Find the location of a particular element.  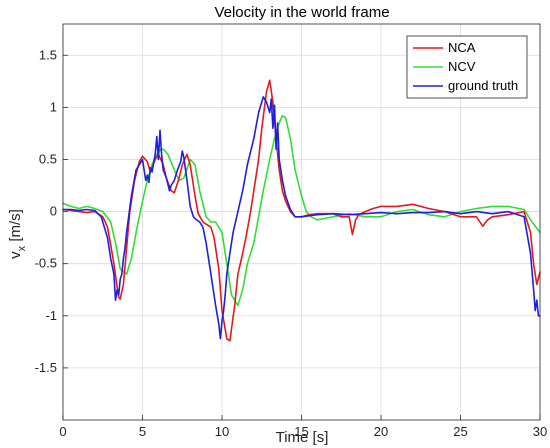

y-tick-label: -1 is located at coordinates (51, 315).